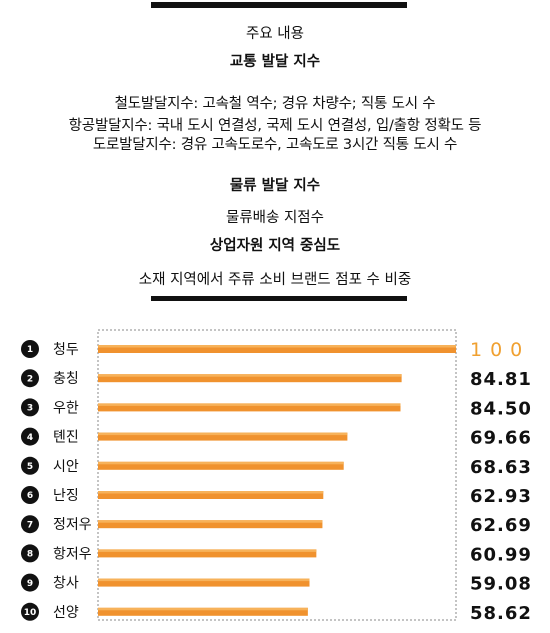 The width and height of the screenshot is (550, 633). I want to click on rank-number: 3, so click(30, 409).